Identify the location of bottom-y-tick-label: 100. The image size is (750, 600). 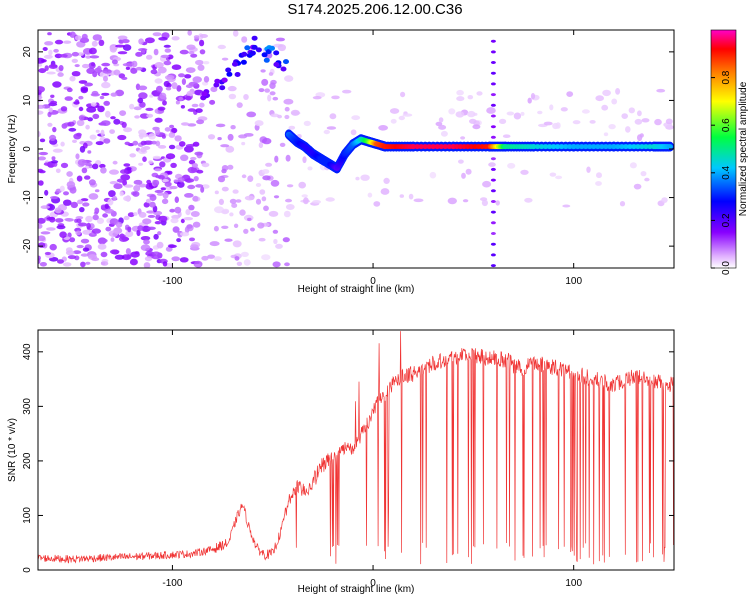
(27, 515).